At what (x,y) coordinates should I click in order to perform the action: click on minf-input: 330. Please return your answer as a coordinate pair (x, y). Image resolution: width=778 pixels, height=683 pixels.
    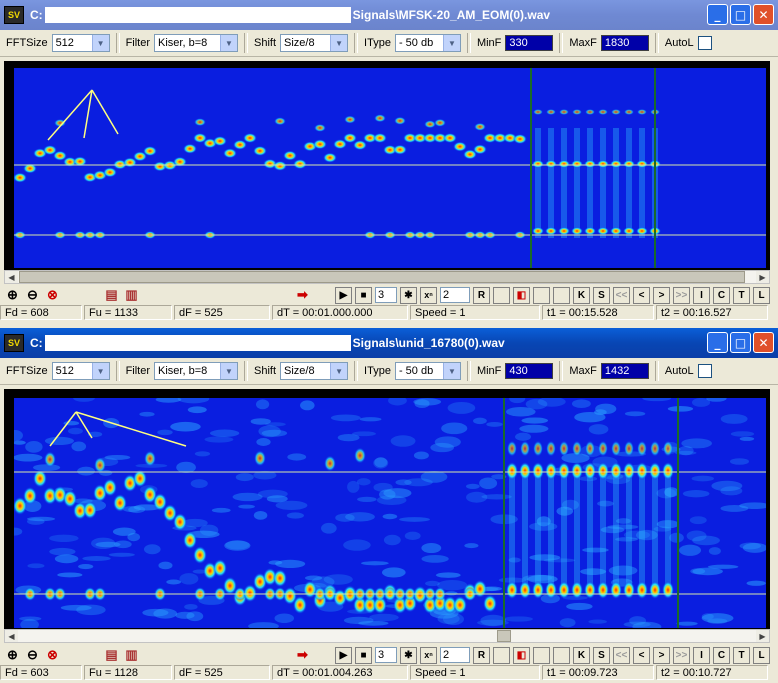
    Looking at the image, I should click on (529, 43).